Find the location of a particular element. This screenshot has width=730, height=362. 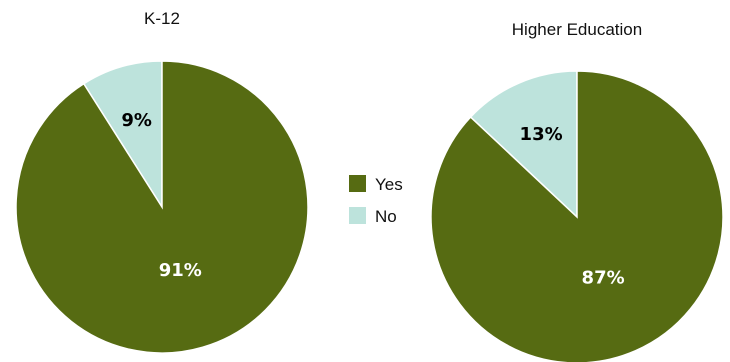

legend-swatch-yes is located at coordinates (357, 183).